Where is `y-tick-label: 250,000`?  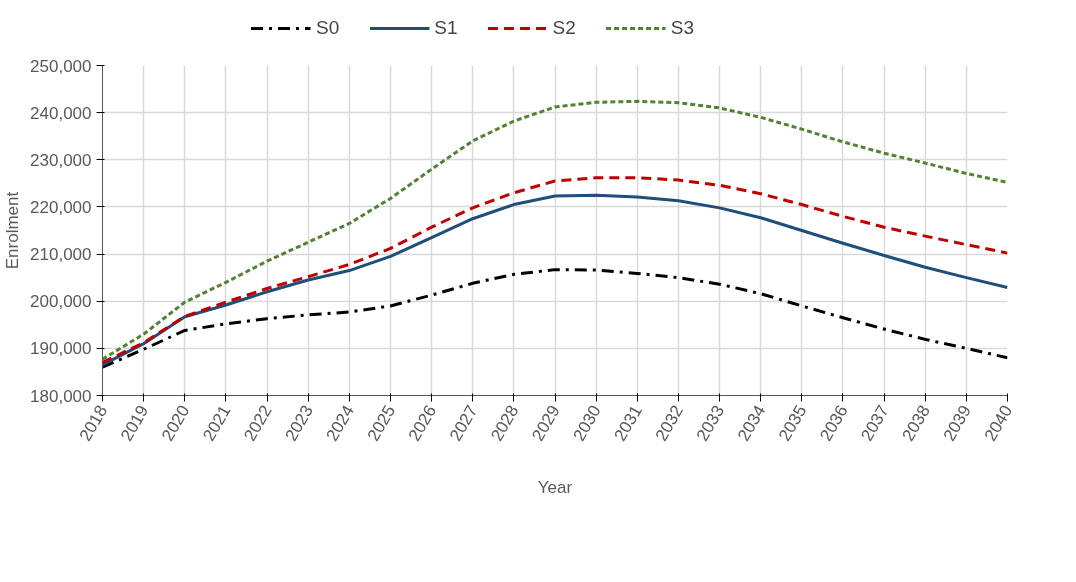 y-tick-label: 250,000 is located at coordinates (61, 66).